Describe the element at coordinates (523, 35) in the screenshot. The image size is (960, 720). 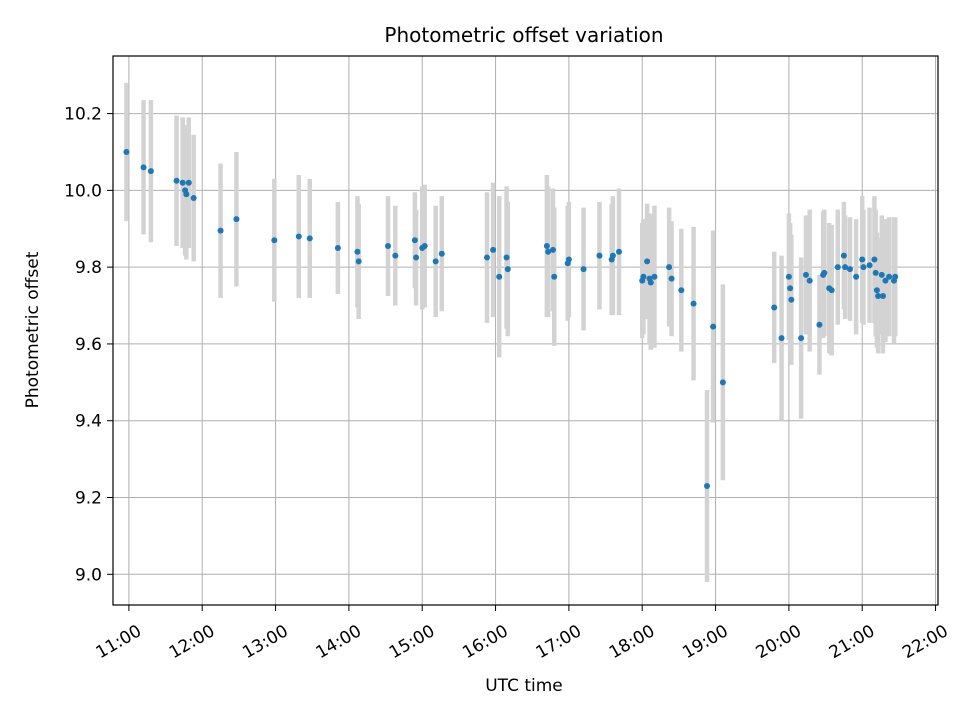
I see `chart-title: Photometric offset variation` at that location.